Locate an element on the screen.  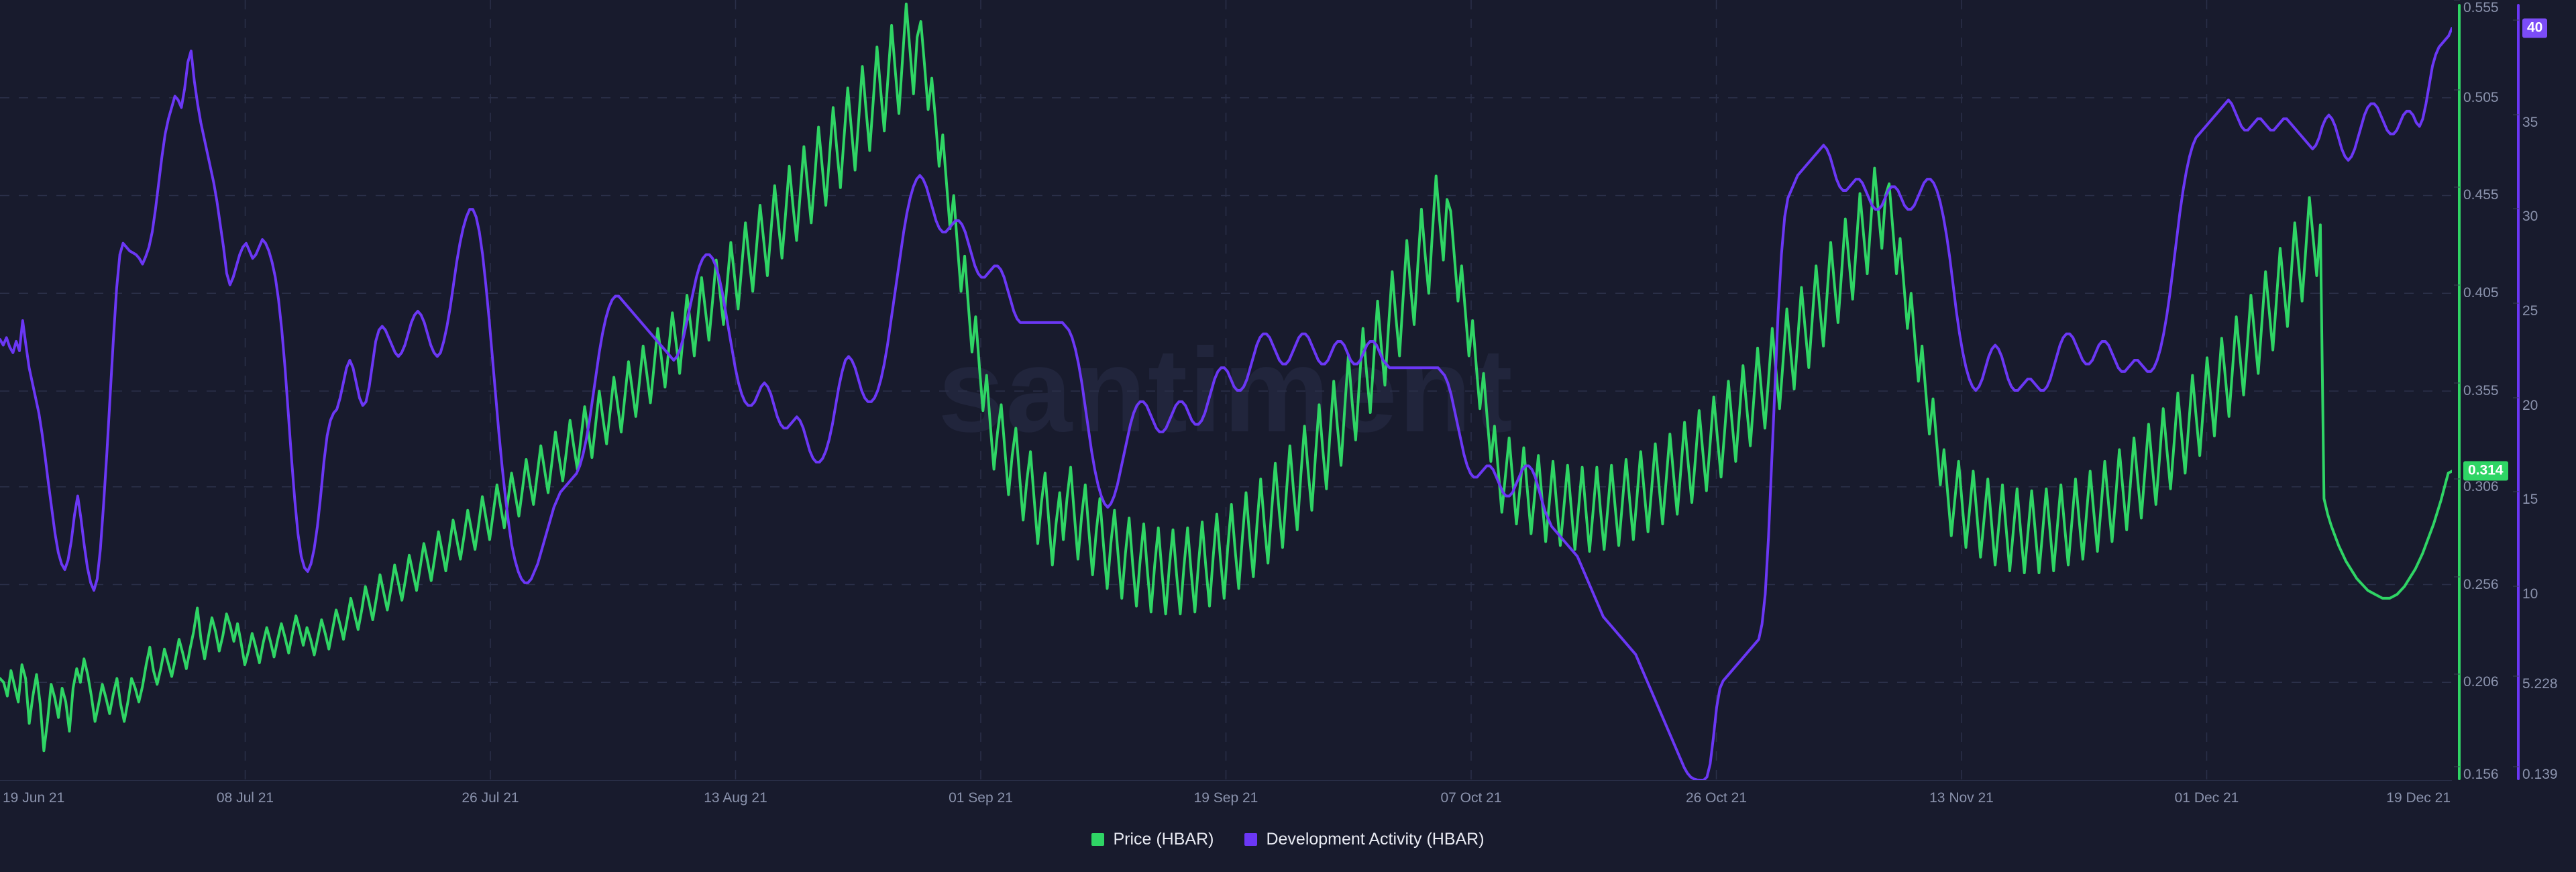
price-tick-label: 0.306 is located at coordinates (2476, 487).